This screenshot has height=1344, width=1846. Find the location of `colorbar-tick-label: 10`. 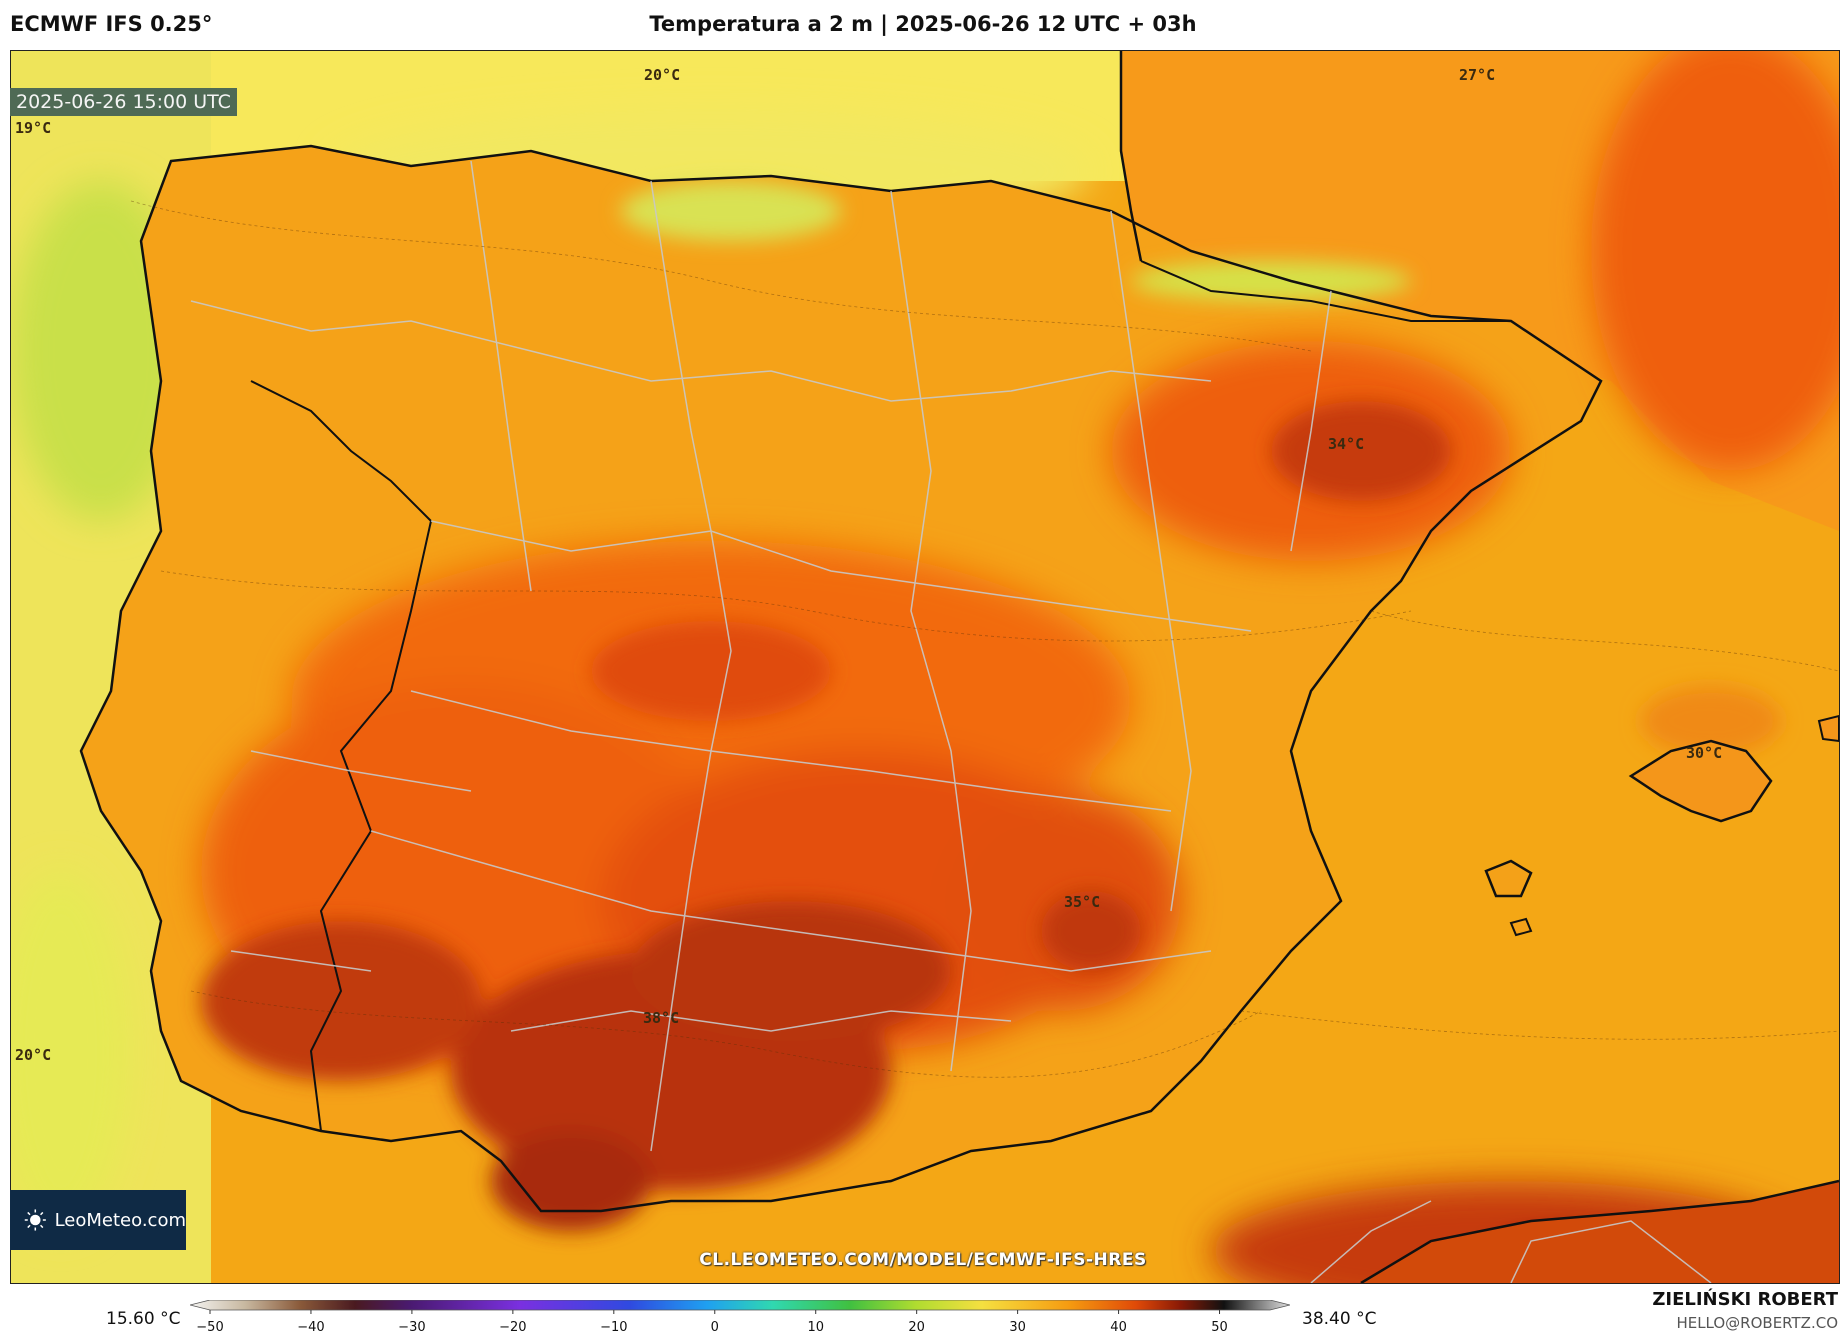

colorbar-tick-label: 10 is located at coordinates (815, 1327).